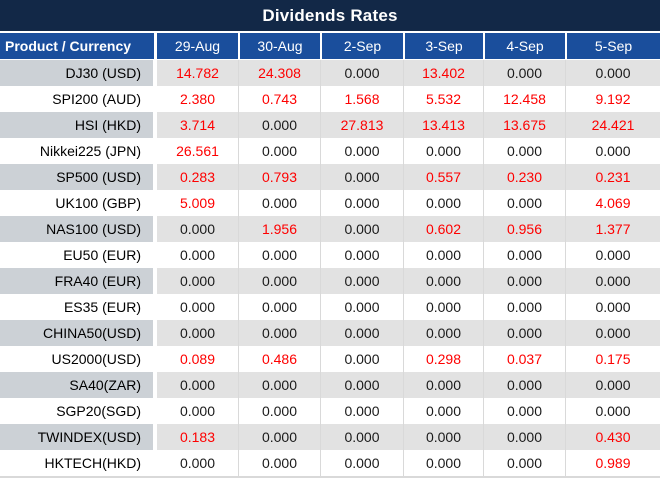  Describe the element at coordinates (78, 229) in the screenshot. I see `product-cell: NAS100 (USD)` at that location.